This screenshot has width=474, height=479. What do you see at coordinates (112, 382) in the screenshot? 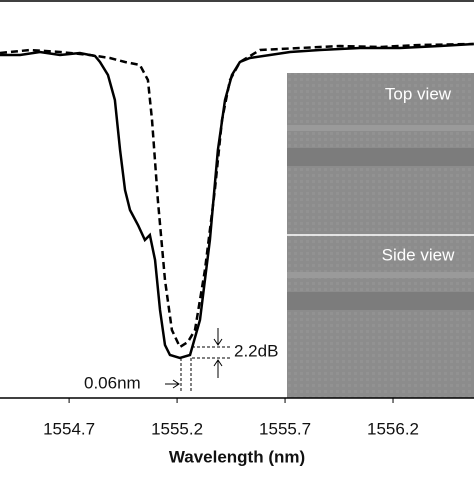
I see `annotation: 0.06nm` at bounding box center [112, 382].